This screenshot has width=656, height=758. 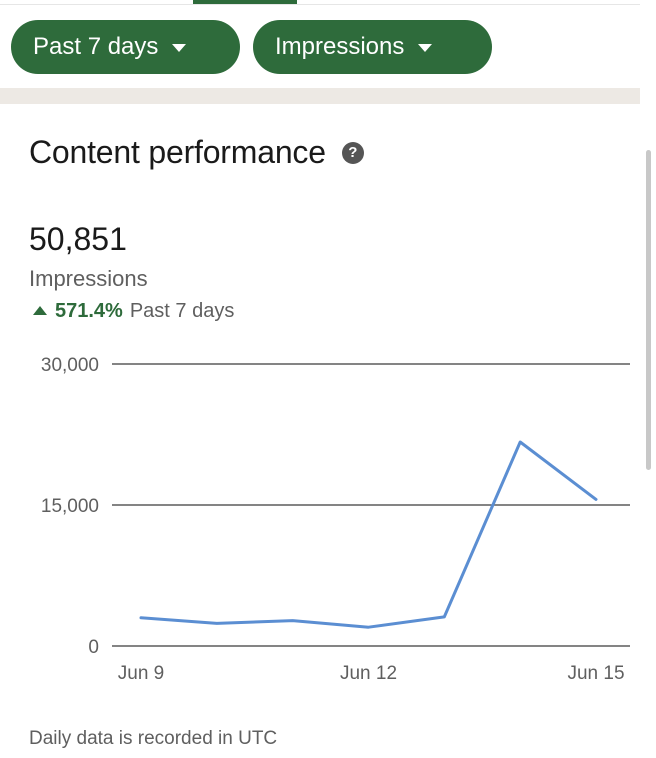 I want to click on trend-period: Past 7 days, so click(x=182, y=311).